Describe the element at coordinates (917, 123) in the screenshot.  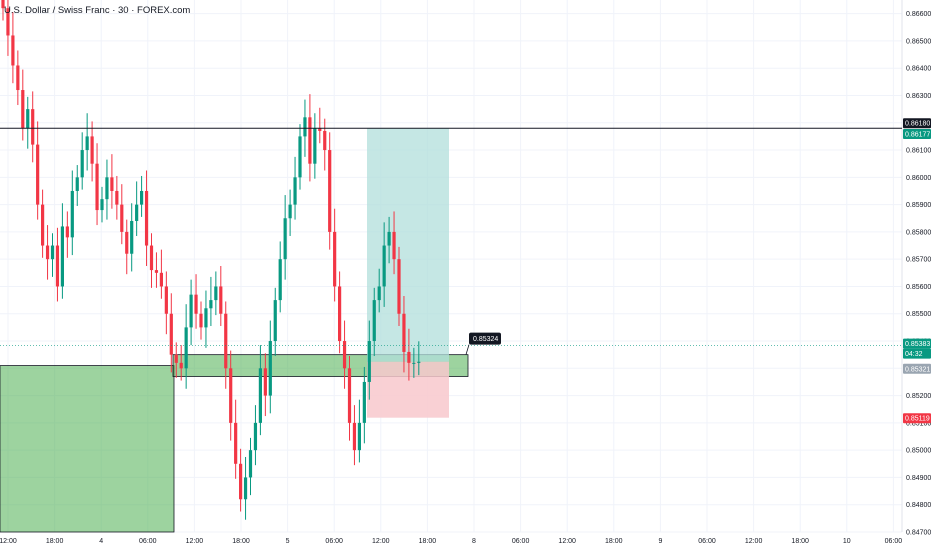
I see `level-badge-bg` at that location.